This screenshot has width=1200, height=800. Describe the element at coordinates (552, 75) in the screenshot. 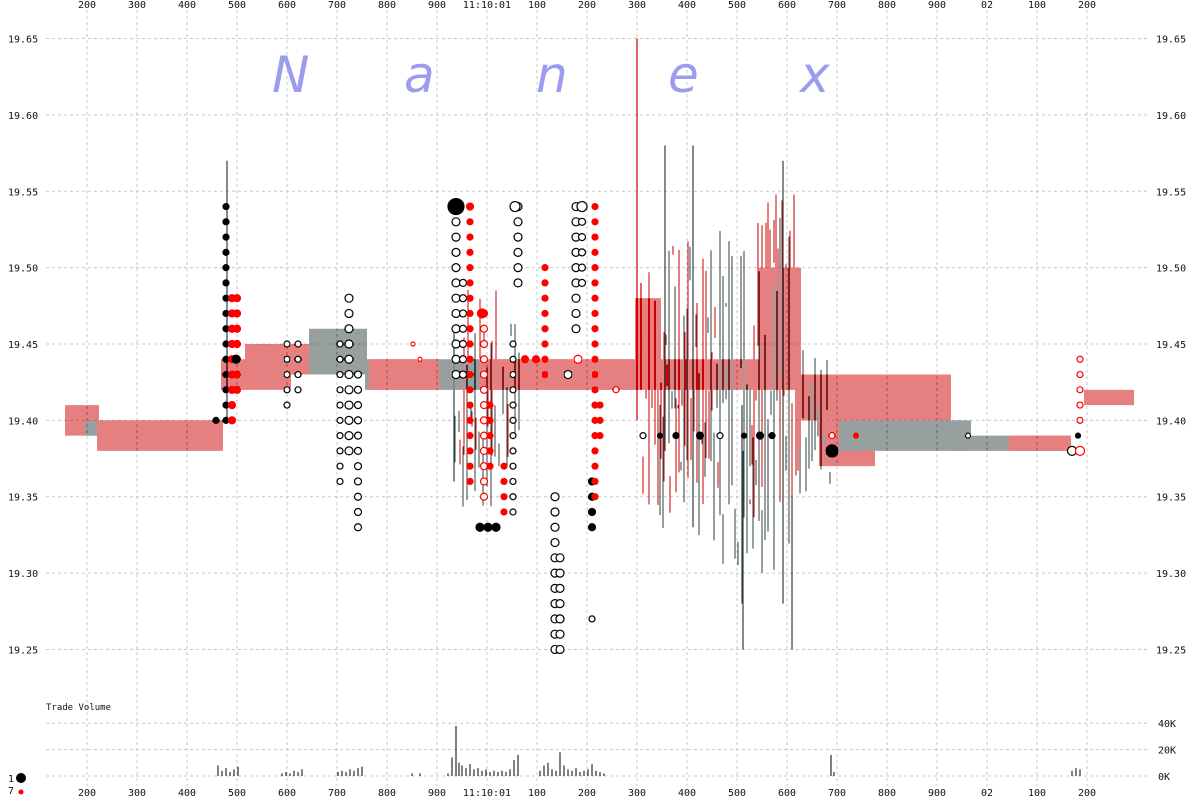

I see `watermark-letter: n` at that location.